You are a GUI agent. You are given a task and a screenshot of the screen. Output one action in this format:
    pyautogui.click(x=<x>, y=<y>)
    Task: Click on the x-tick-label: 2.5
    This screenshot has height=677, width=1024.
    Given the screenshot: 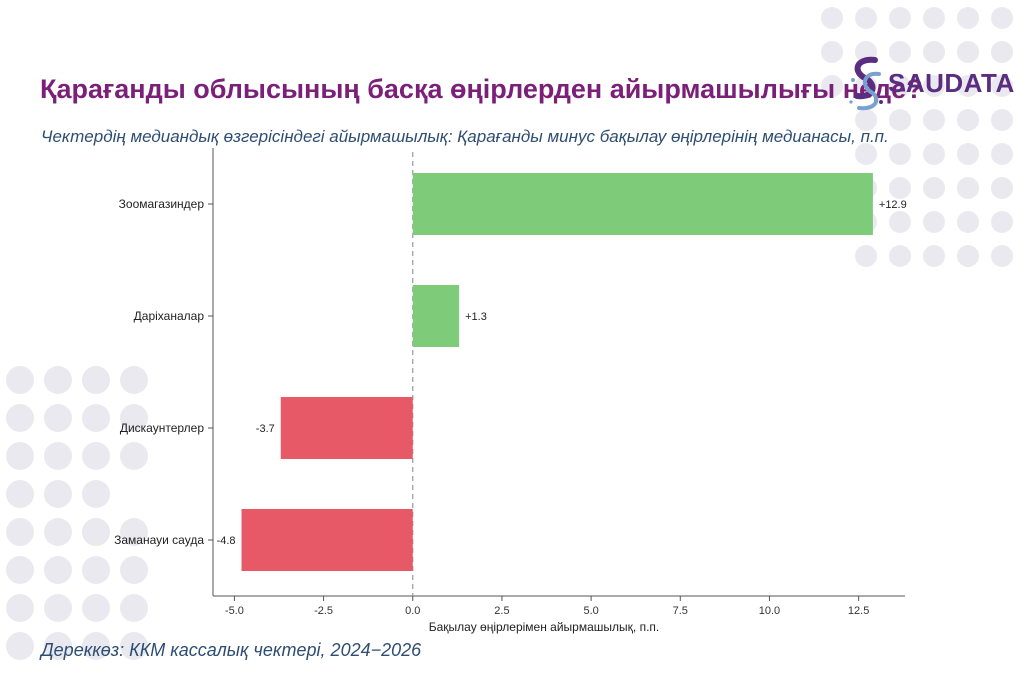 What is the action you would take?
    pyautogui.click(x=501, y=611)
    